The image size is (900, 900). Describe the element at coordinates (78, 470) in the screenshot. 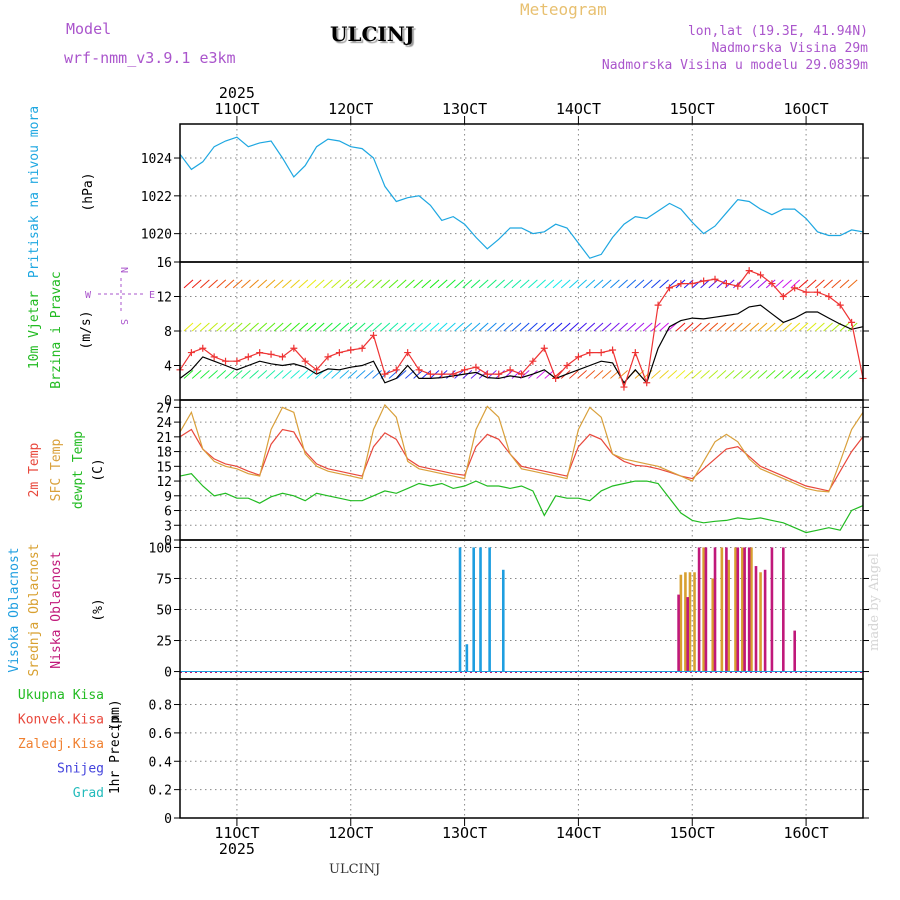

I see `y-axis-label: dewpt Temp` at that location.